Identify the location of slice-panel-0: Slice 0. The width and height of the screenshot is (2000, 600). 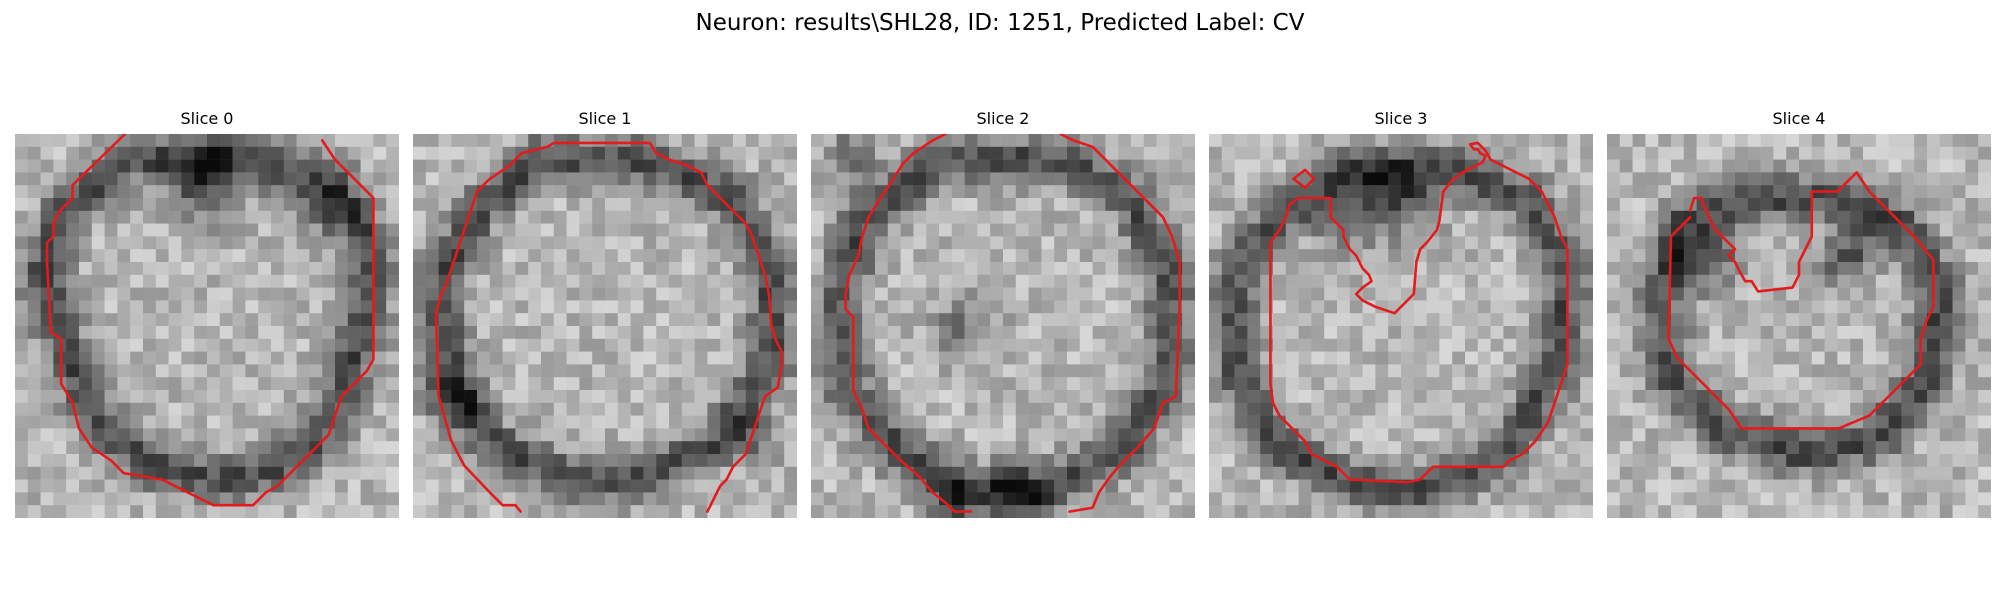
(207, 313).